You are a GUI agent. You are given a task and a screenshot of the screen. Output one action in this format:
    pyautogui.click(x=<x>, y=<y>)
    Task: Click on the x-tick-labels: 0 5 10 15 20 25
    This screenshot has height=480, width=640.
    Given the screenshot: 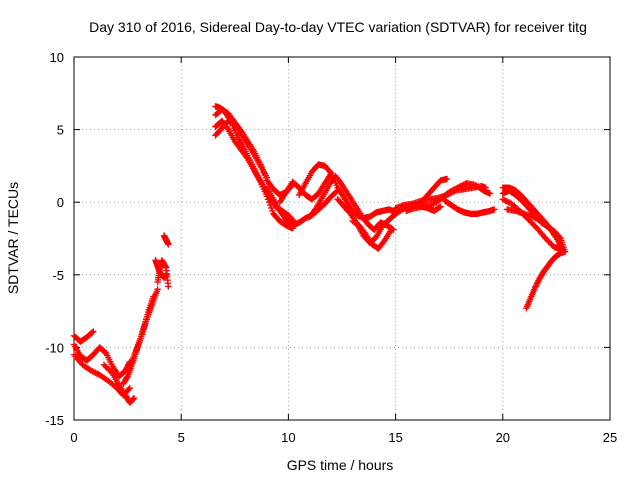 What is the action you would take?
    pyautogui.click(x=343, y=437)
    